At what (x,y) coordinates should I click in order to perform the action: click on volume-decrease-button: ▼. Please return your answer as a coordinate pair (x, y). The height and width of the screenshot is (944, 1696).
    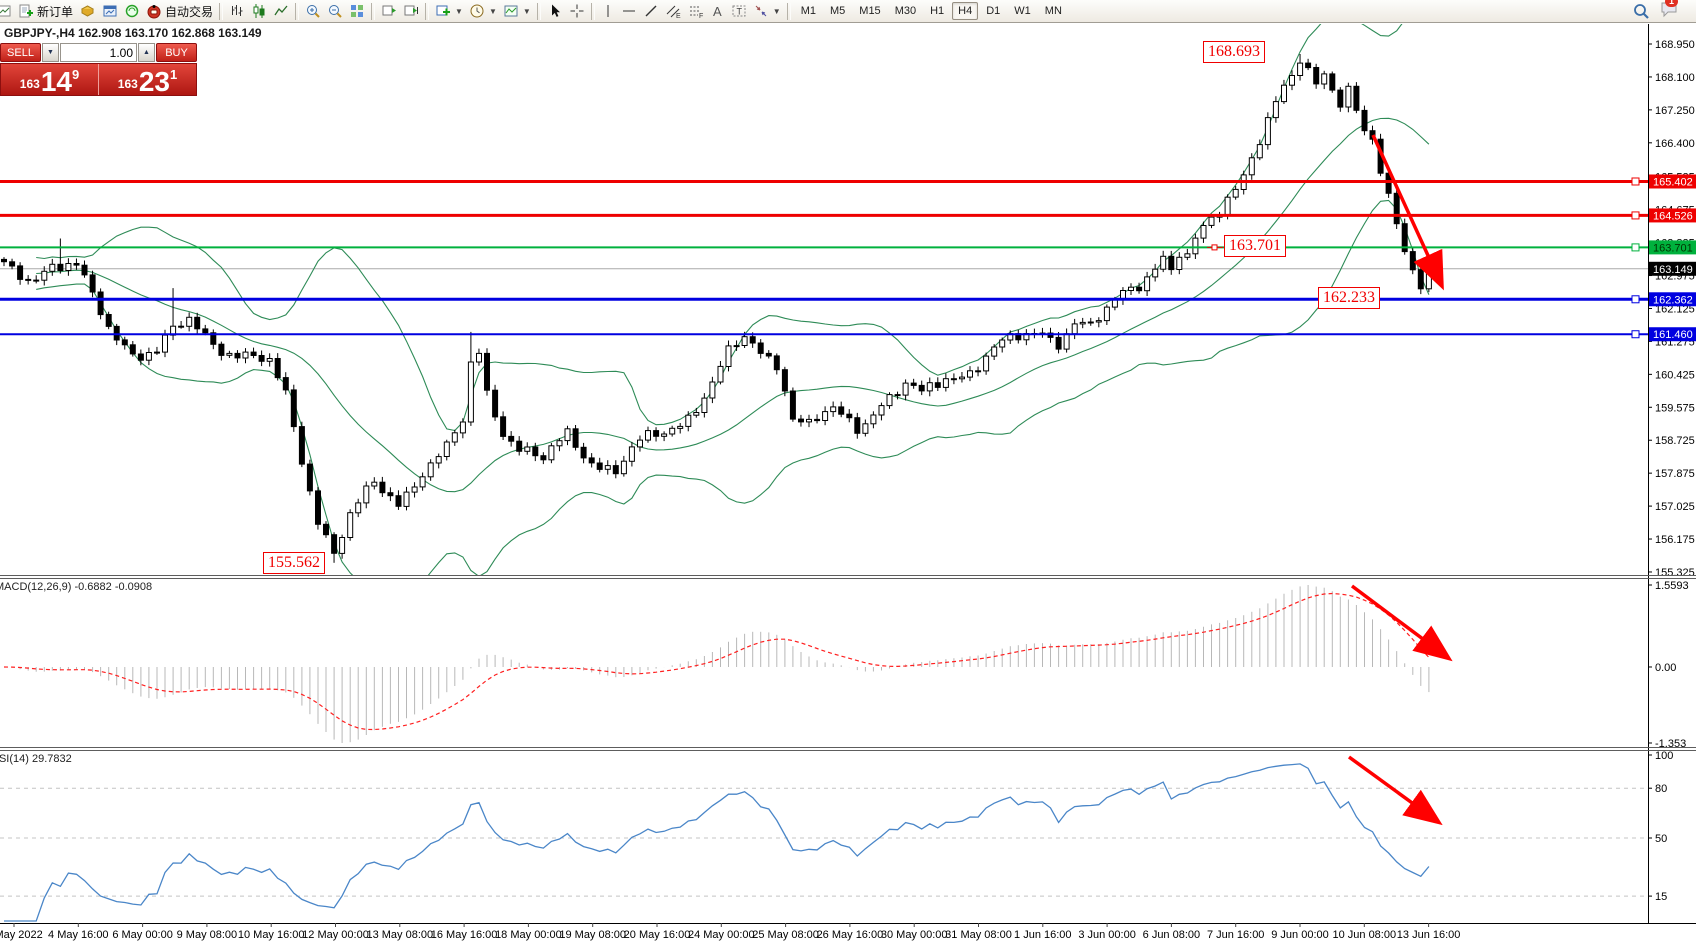
    Looking at the image, I should click on (50, 52).